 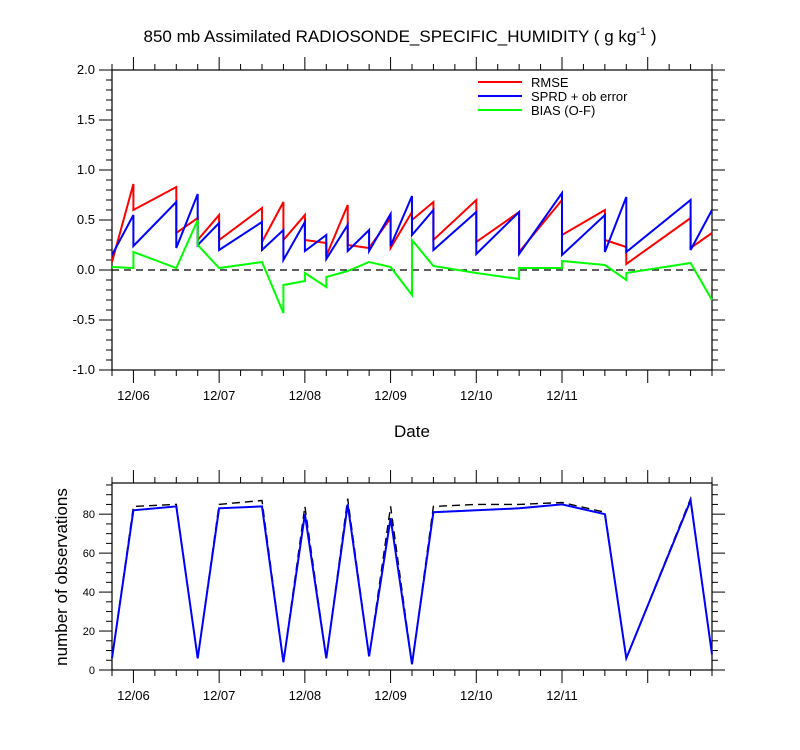 I want to click on top-x-tick-label: 12/07, so click(x=219, y=395).